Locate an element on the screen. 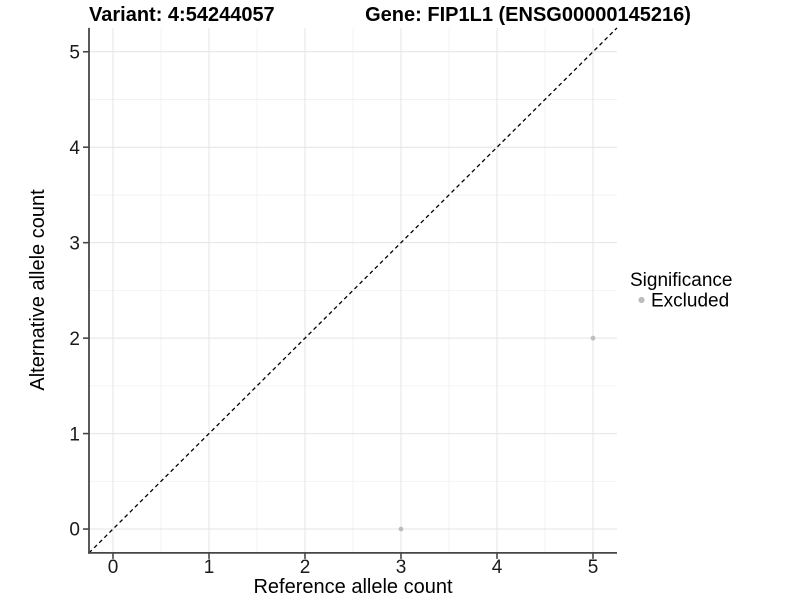  y-tick-label: 3 is located at coordinates (74, 243).